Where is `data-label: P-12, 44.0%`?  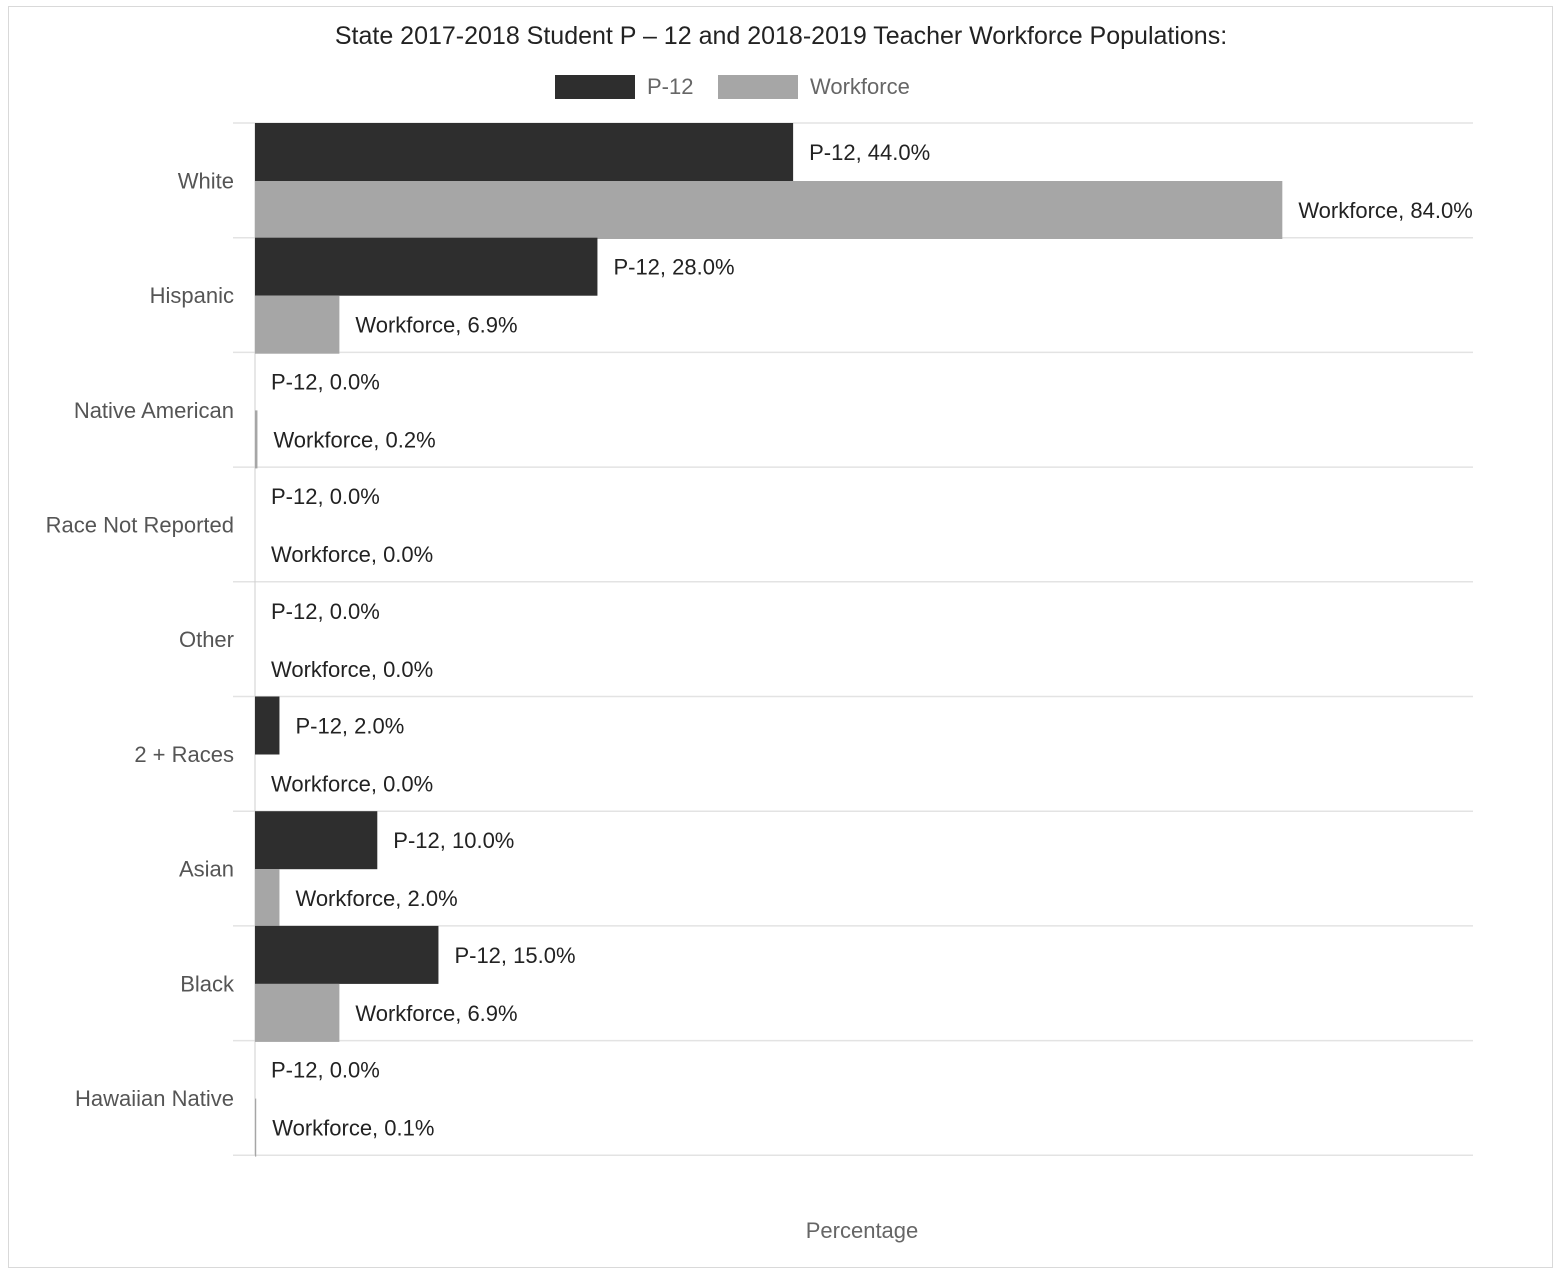 data-label: P-12, 44.0% is located at coordinates (869, 152).